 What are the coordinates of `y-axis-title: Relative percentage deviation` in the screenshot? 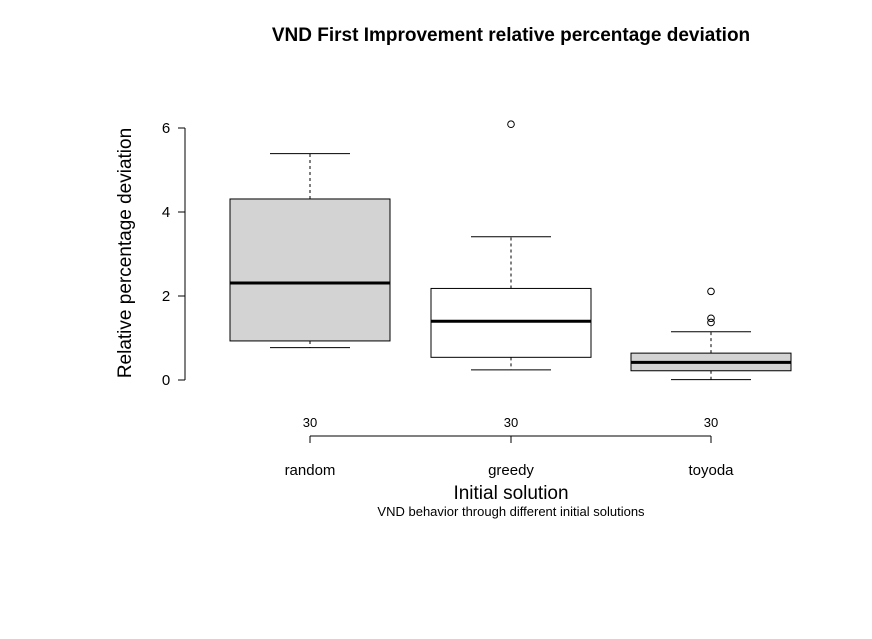 It's located at (125, 253).